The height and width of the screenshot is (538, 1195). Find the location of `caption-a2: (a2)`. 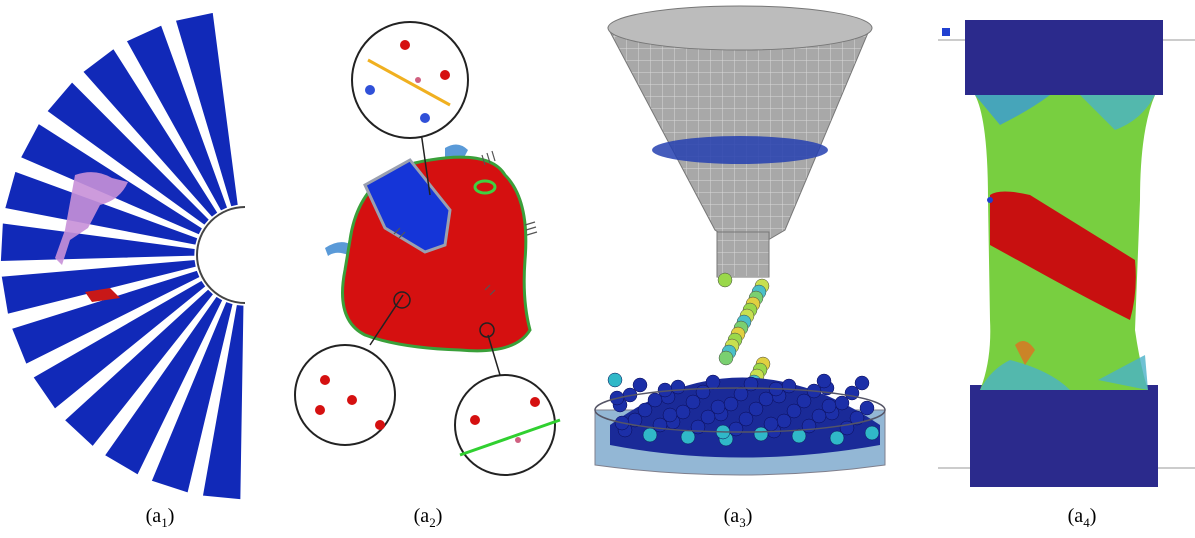

caption-a2: (a2) is located at coordinates (428, 517).